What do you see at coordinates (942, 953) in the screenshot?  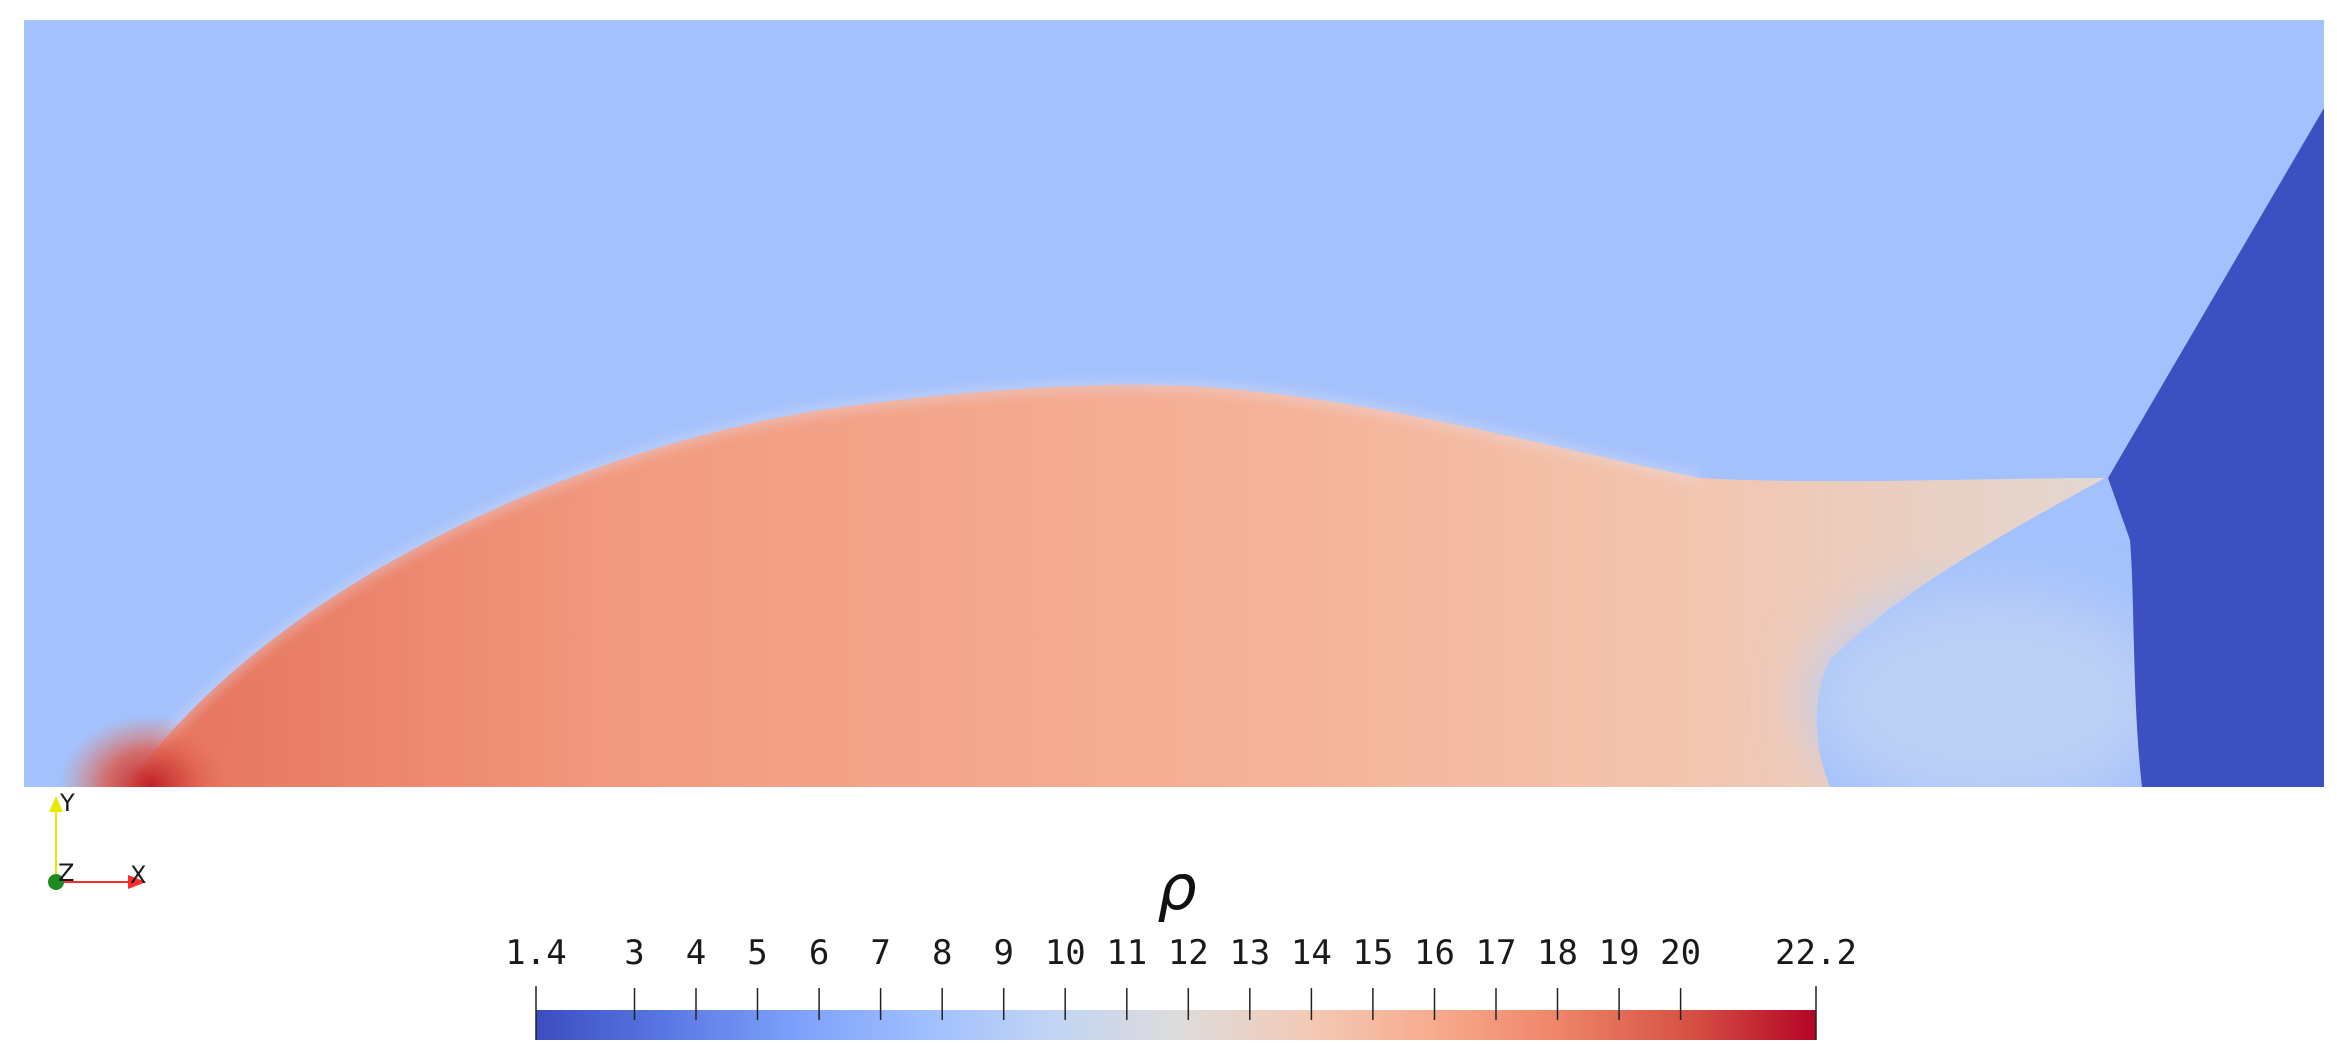 I see `colorbar-tick-label: 8` at bounding box center [942, 953].